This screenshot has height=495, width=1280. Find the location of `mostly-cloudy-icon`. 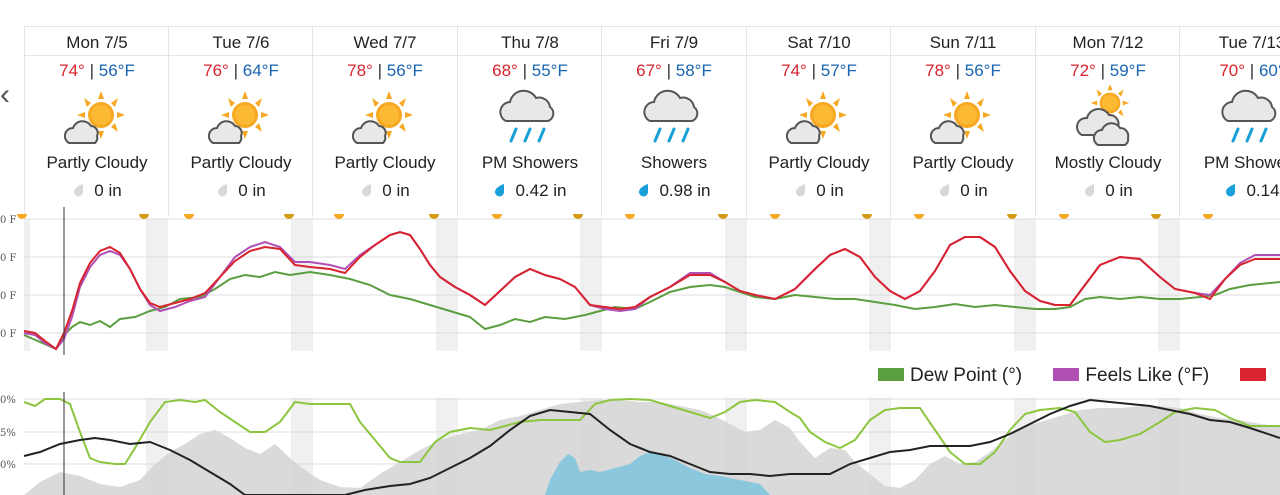

mostly-cloudy-icon is located at coordinates (1108, 118).